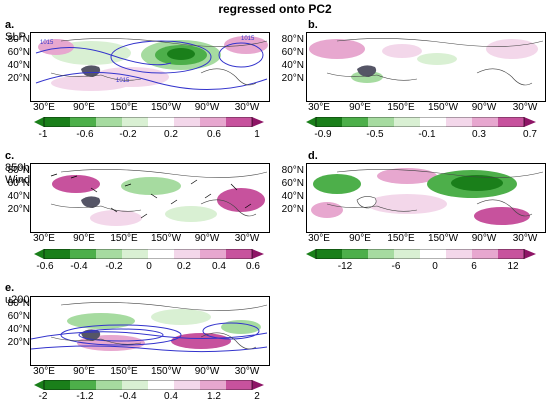  What do you see at coordinates (427, 134) in the screenshot?
I see `colorbar-tick: -0.1` at bounding box center [427, 134].